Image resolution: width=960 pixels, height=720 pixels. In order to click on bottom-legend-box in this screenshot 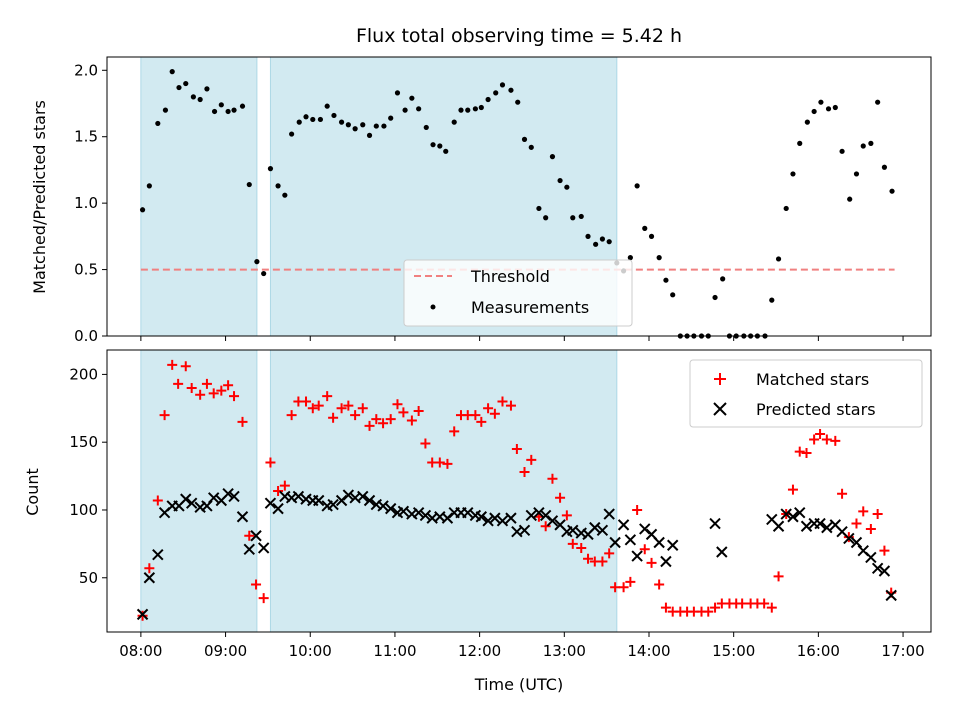, I will do `click(806, 393)`.